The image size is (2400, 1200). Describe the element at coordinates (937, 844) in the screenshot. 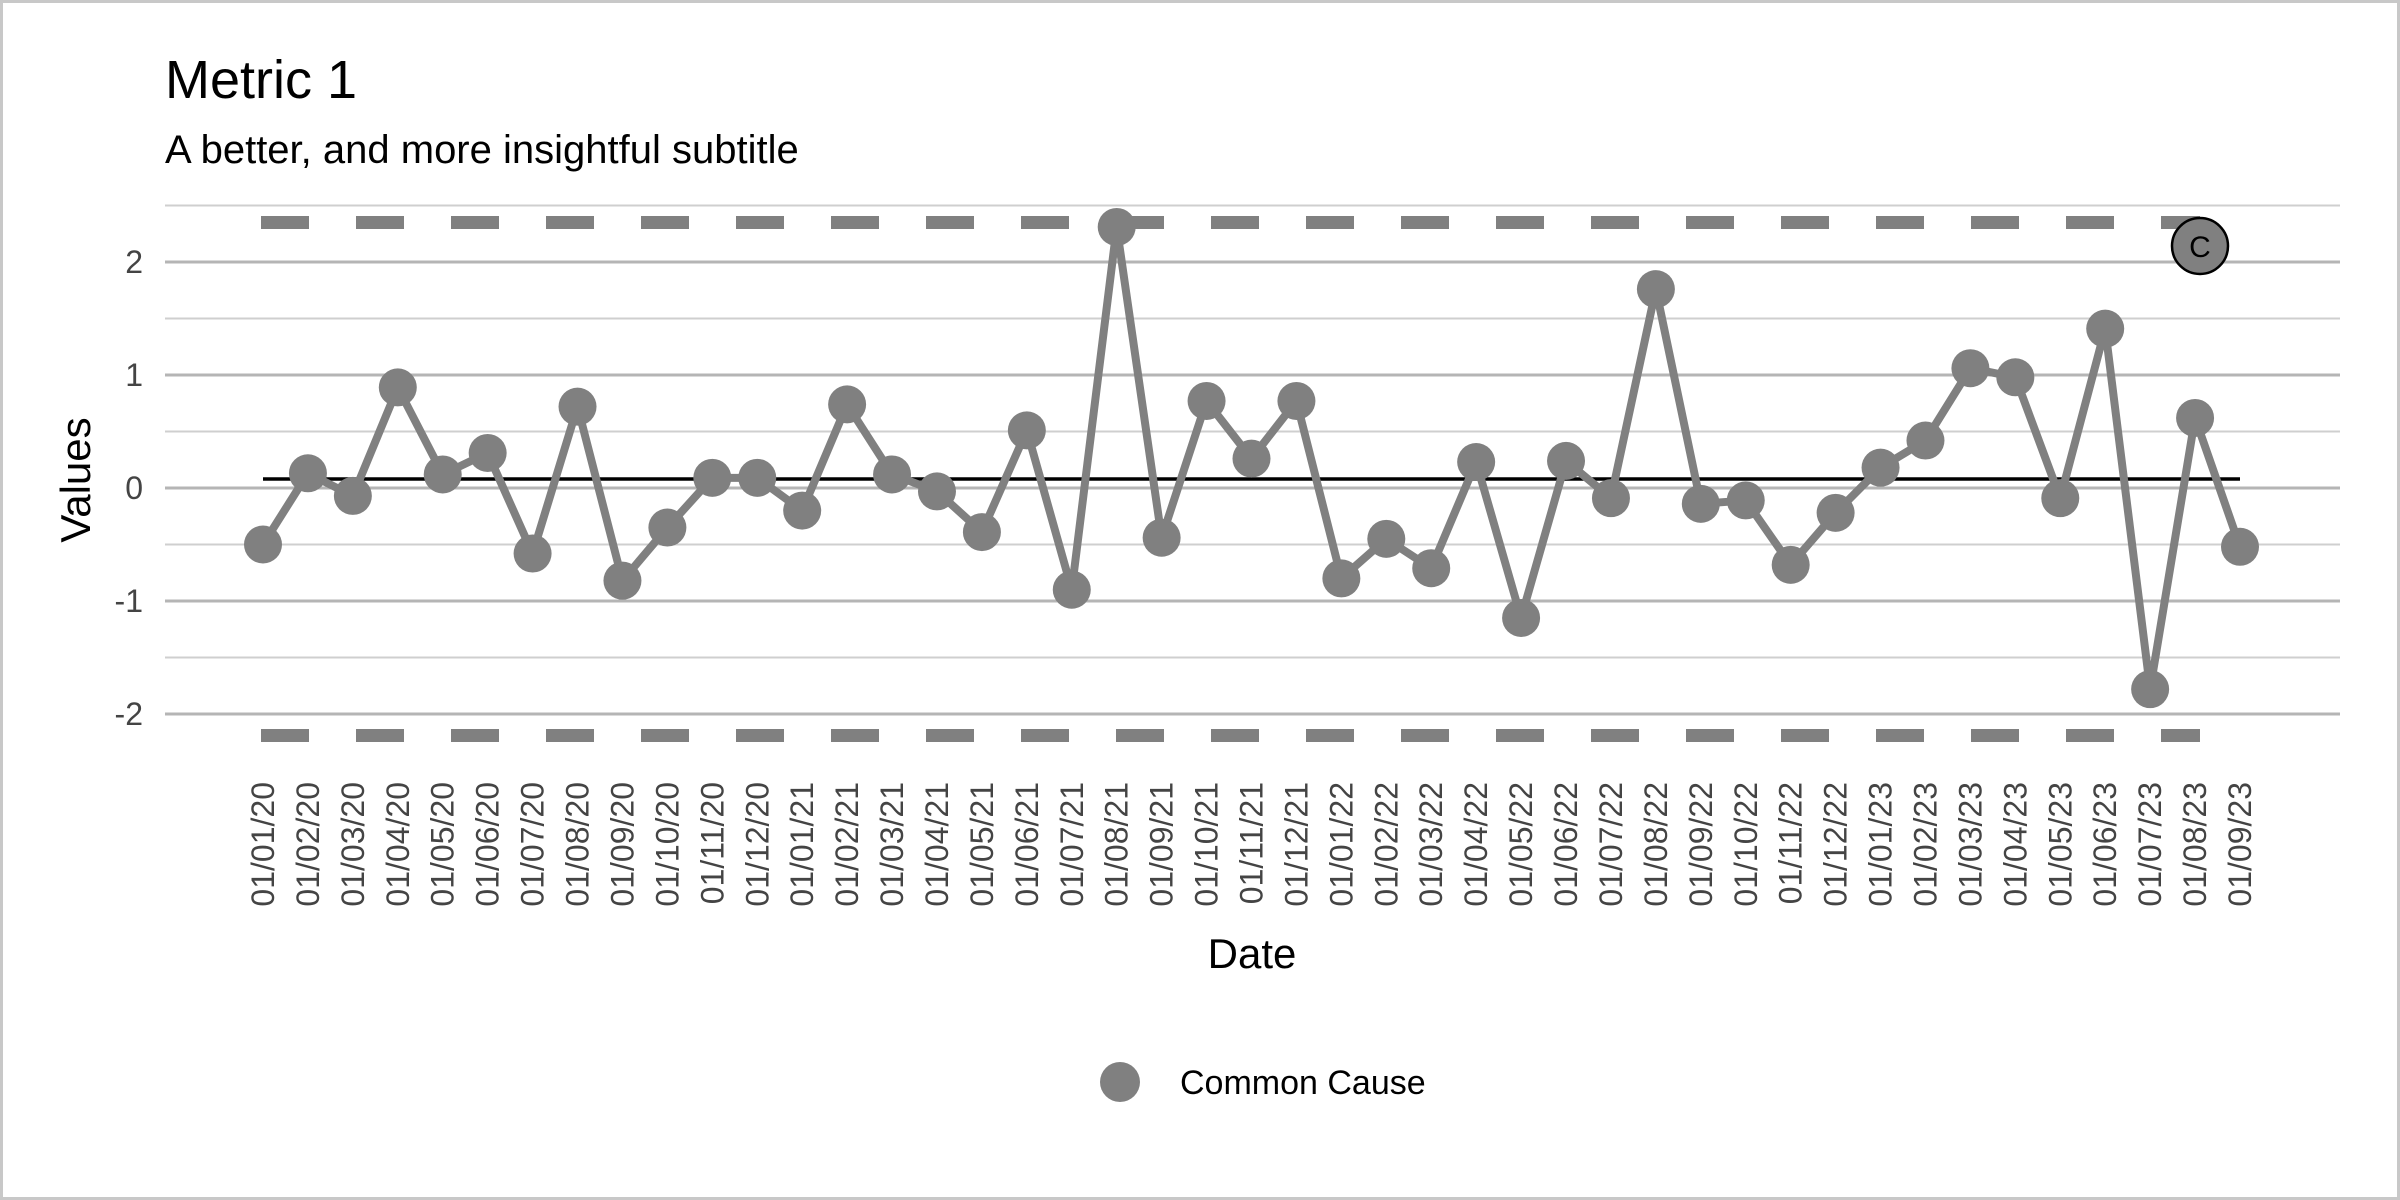

I see `x-tick-label: 01/04/21` at that location.